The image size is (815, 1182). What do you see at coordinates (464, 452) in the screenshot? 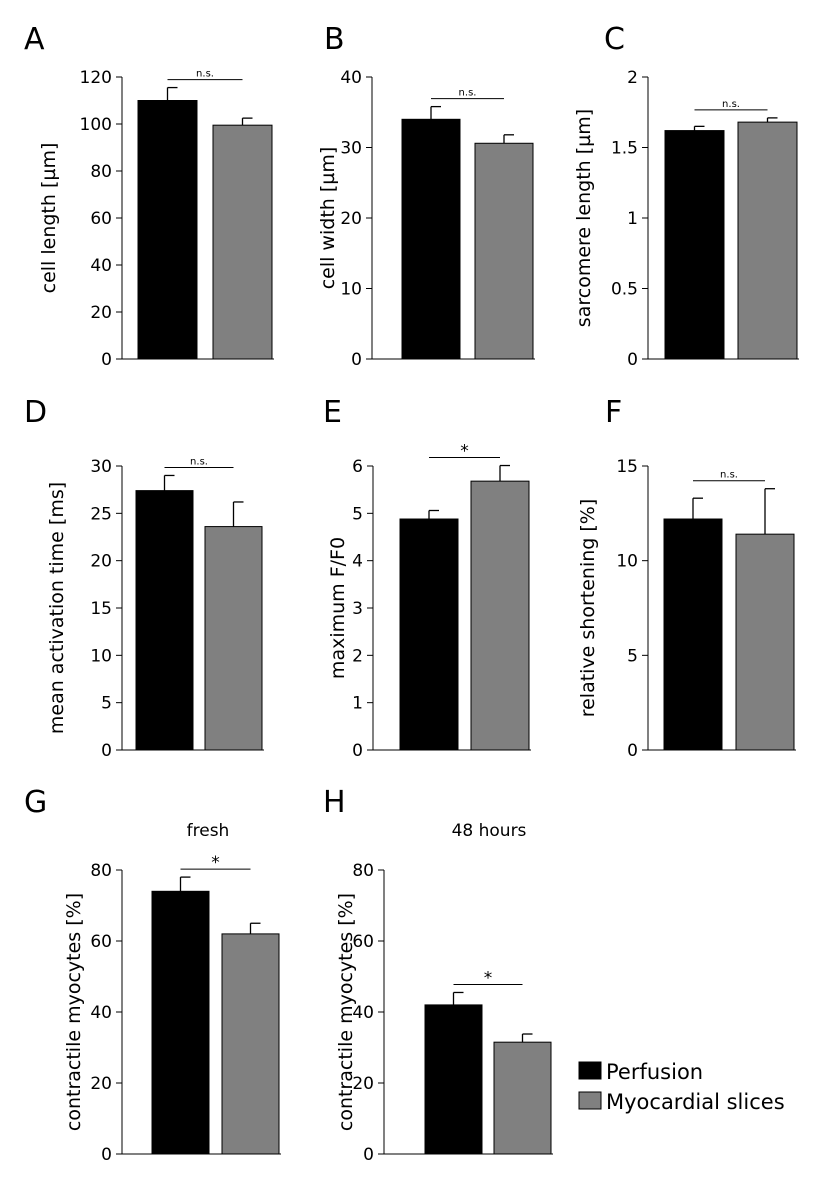
I see `significance-label-e: *` at bounding box center [464, 452].